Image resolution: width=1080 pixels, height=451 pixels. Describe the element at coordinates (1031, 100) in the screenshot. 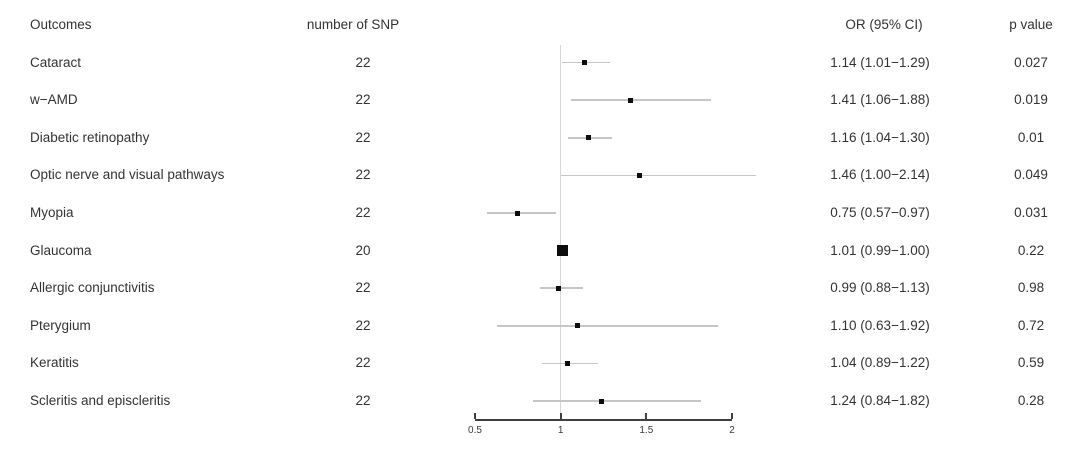

I see `p-value: 0.019` at that location.